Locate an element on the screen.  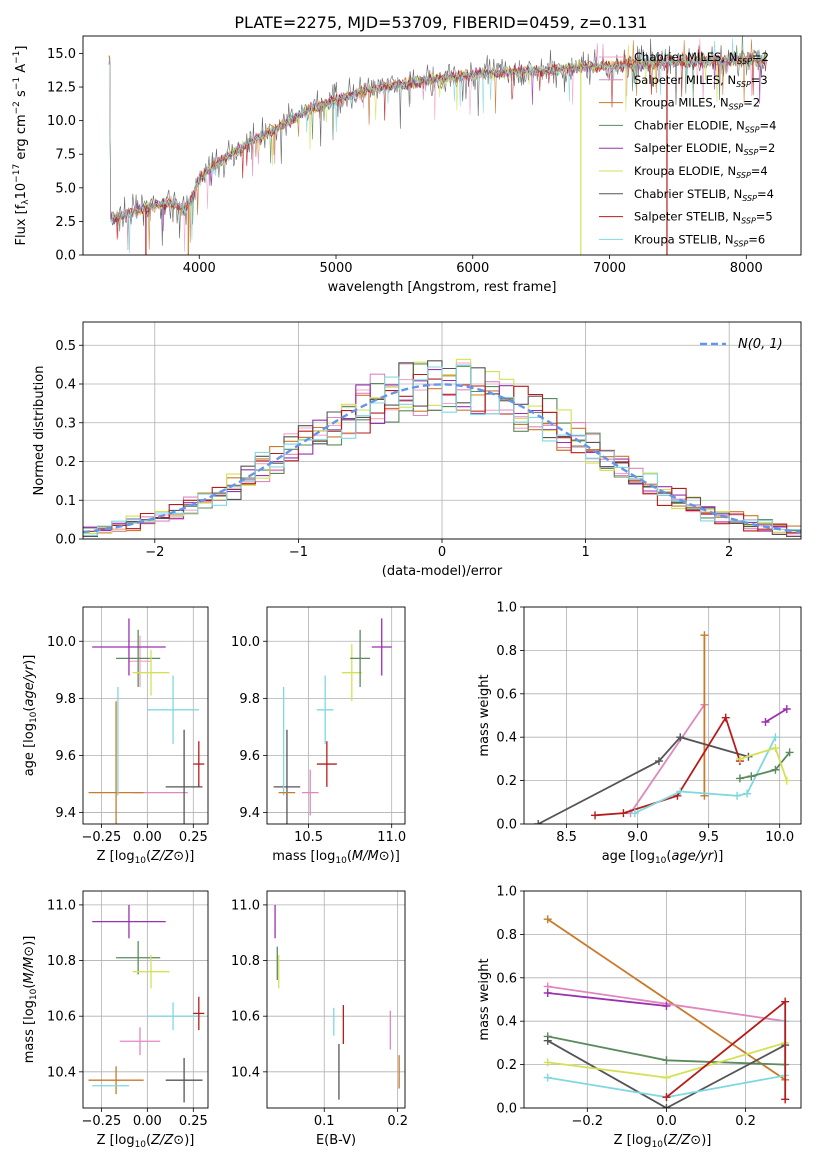
x-tick-label: 0 is located at coordinates (442, 552).